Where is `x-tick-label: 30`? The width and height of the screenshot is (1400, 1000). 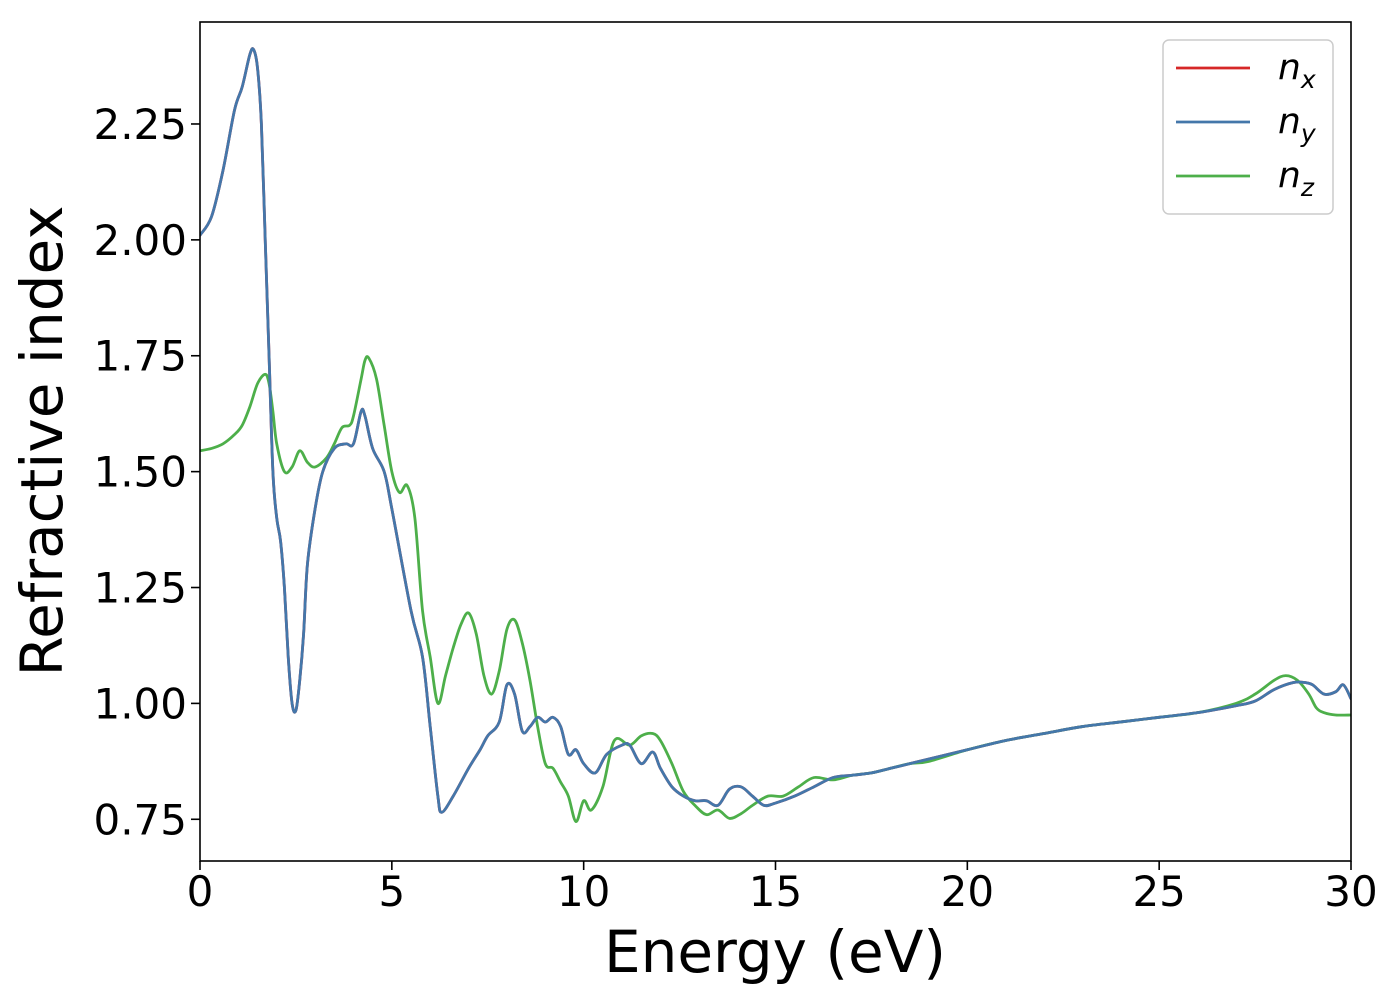
x-tick-label: 30 is located at coordinates (1350, 891).